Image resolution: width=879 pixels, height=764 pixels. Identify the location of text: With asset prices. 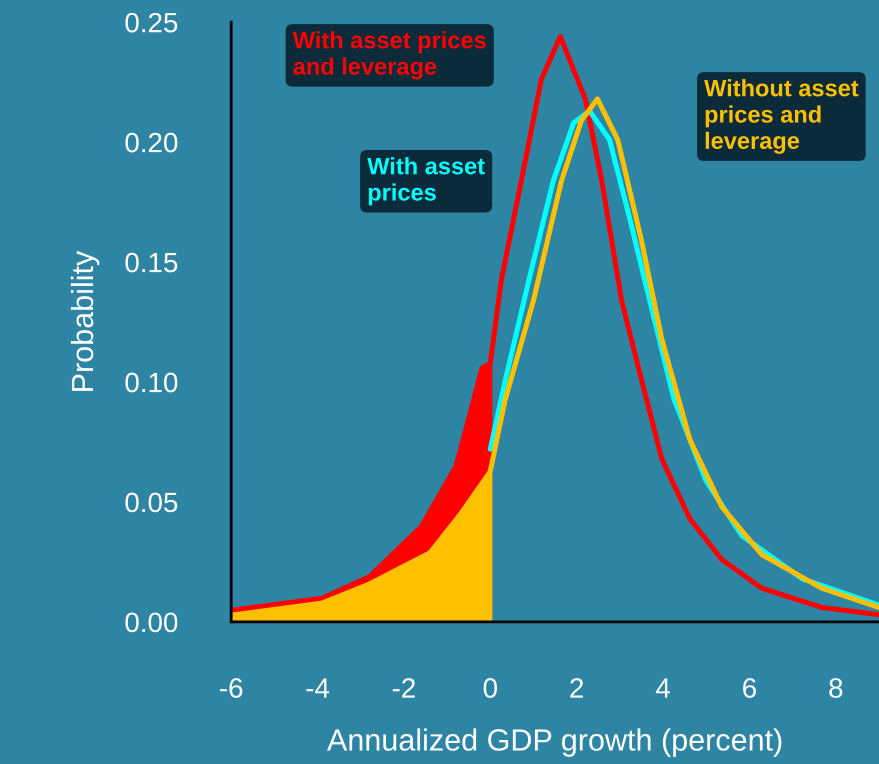
(426, 181).